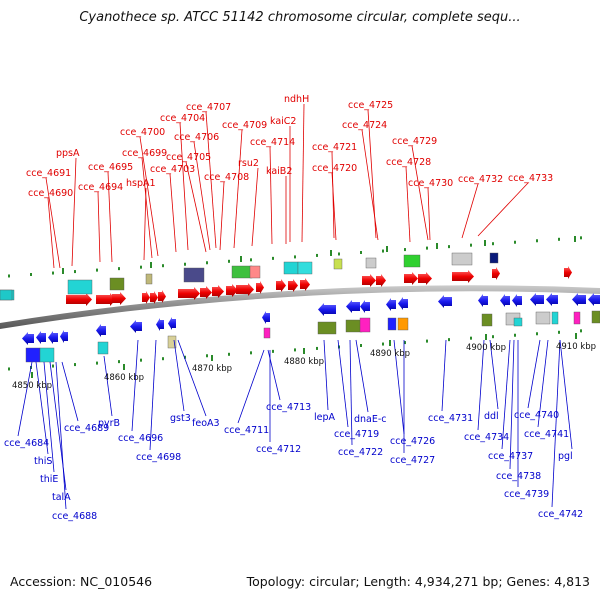 The width and height of the screenshot is (600, 600). What do you see at coordinates (283, 121) in the screenshot?
I see `forward-gene-label: kaiC2` at bounding box center [283, 121].